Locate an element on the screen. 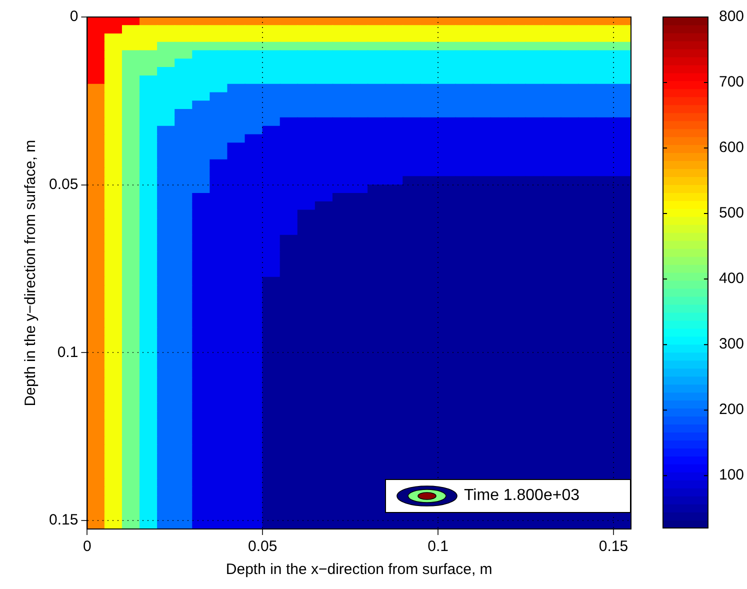 The height and width of the screenshot is (589, 747). x-tick-label: 0.05 is located at coordinates (263, 547).